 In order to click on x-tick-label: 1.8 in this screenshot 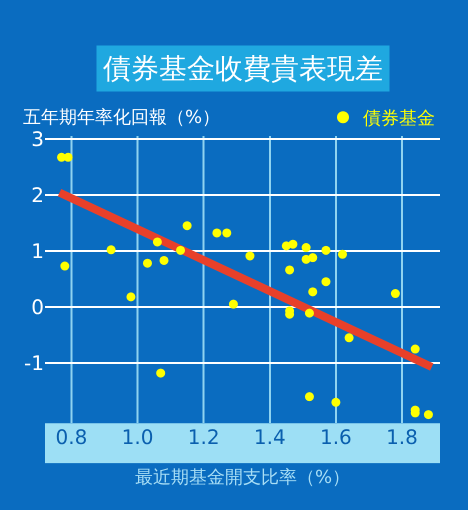, I will do `click(402, 437)`.